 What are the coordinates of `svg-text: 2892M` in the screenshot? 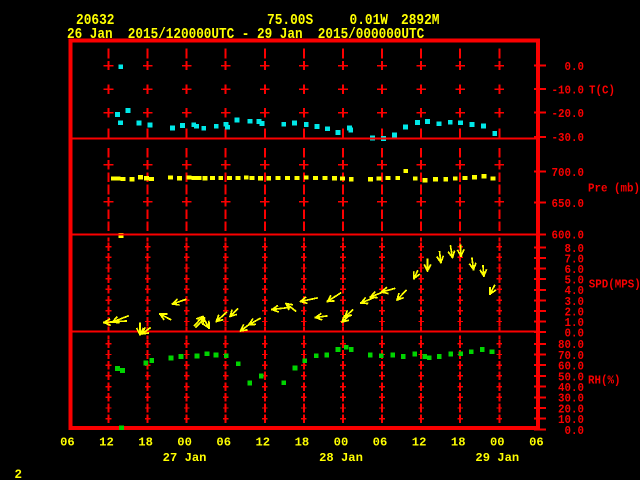 It's located at (420, 21).